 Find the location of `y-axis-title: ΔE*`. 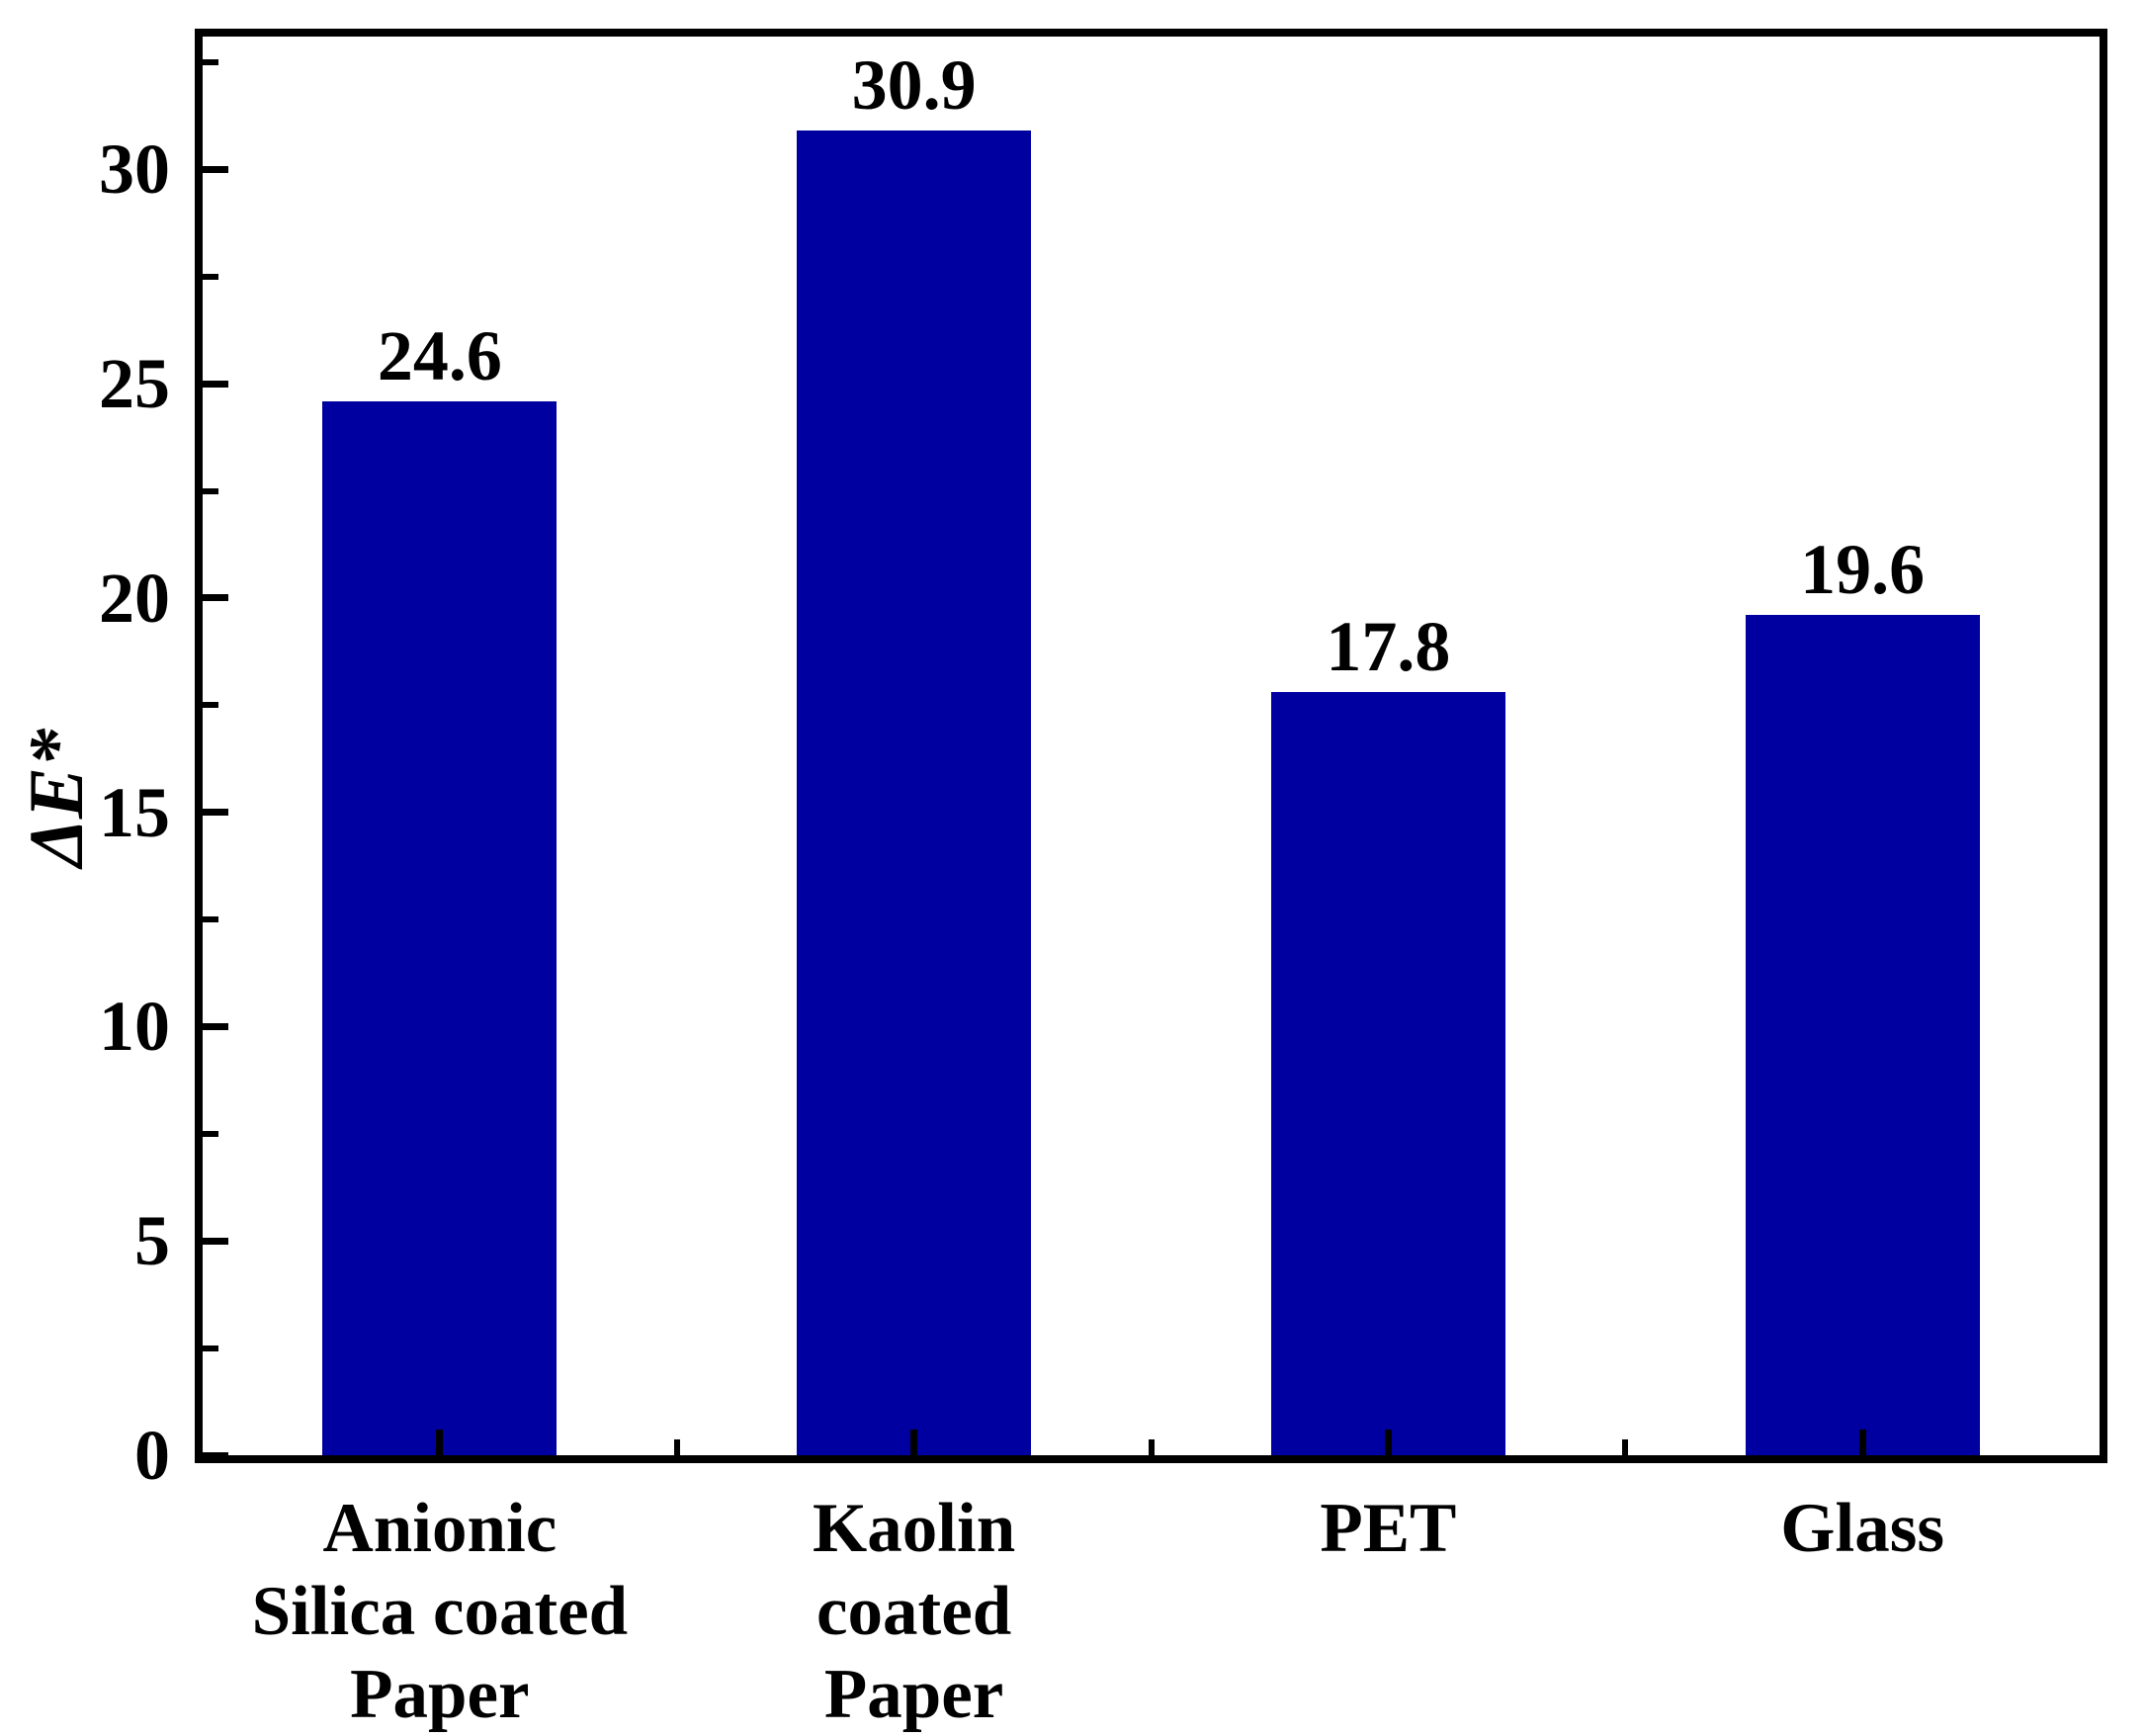

y-axis-title: ΔE* is located at coordinates (56, 798).